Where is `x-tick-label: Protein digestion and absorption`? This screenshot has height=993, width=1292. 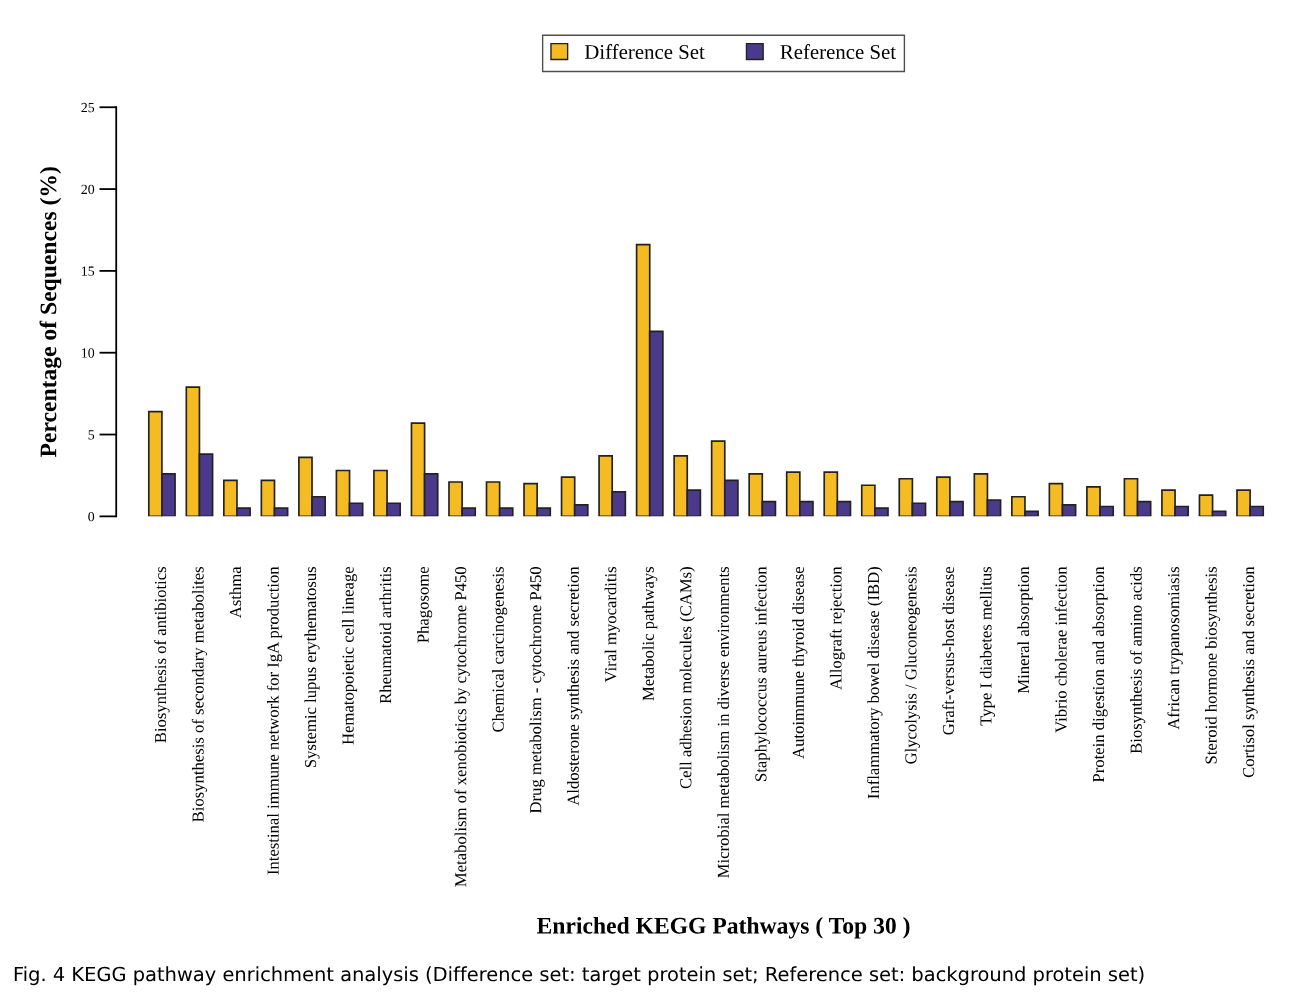 x-tick-label: Protein digestion and absorption is located at coordinates (1100, 674).